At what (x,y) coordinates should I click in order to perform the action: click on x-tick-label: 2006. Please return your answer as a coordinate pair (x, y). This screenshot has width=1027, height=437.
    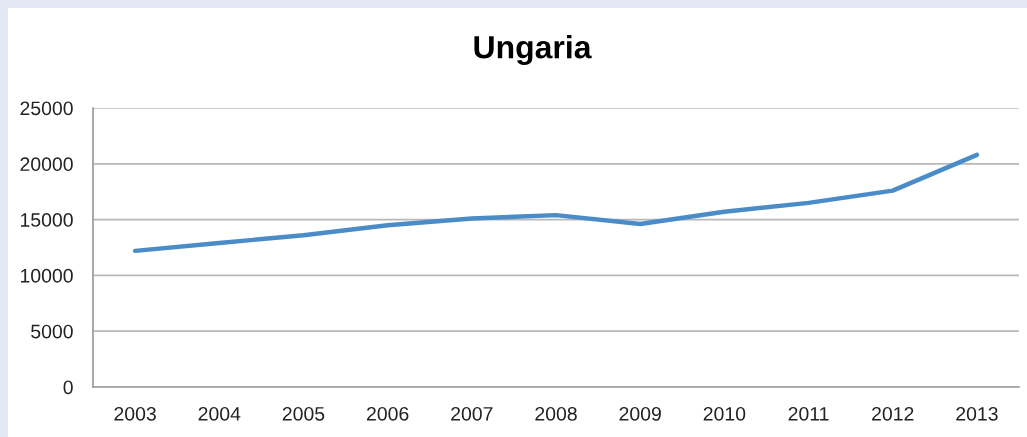
    Looking at the image, I should click on (387, 413).